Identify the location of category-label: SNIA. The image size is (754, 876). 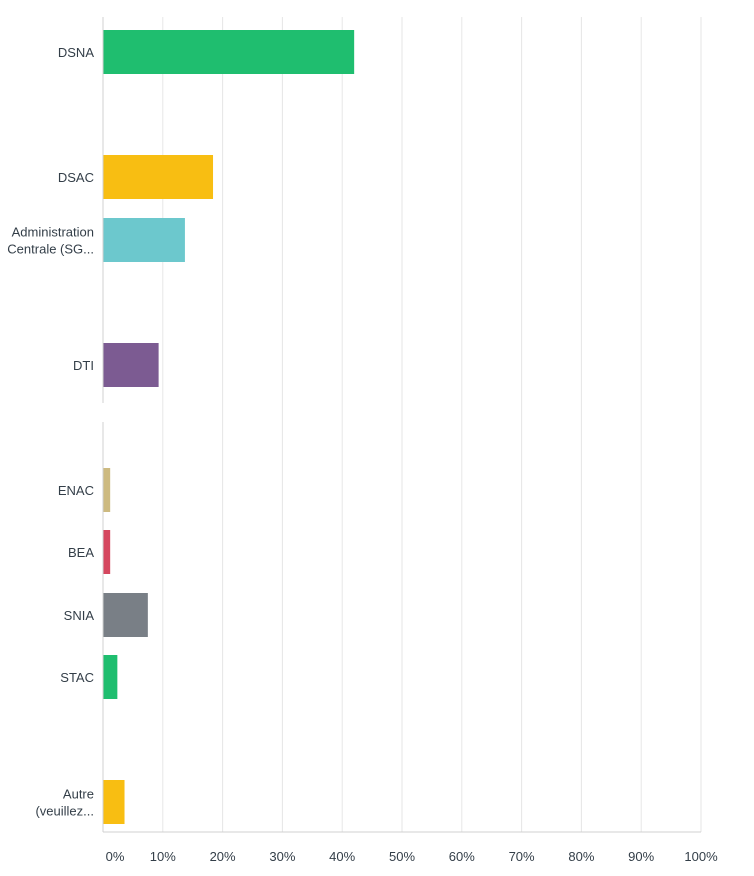
(79, 615).